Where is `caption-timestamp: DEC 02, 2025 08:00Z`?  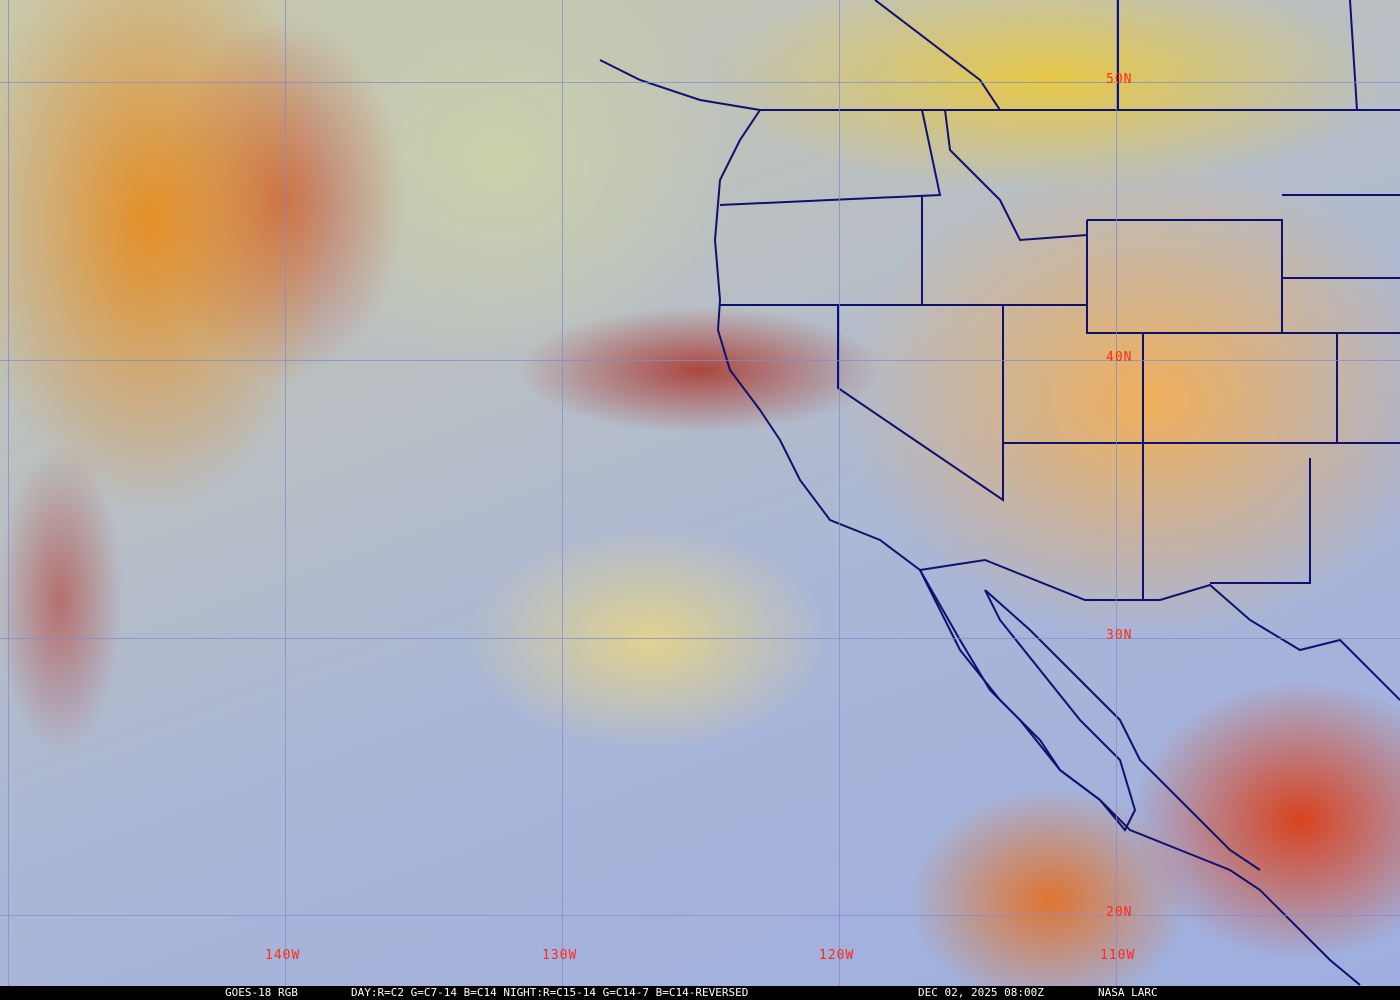
caption-timestamp: DEC 02, 2025 08:00Z is located at coordinates (981, 992).